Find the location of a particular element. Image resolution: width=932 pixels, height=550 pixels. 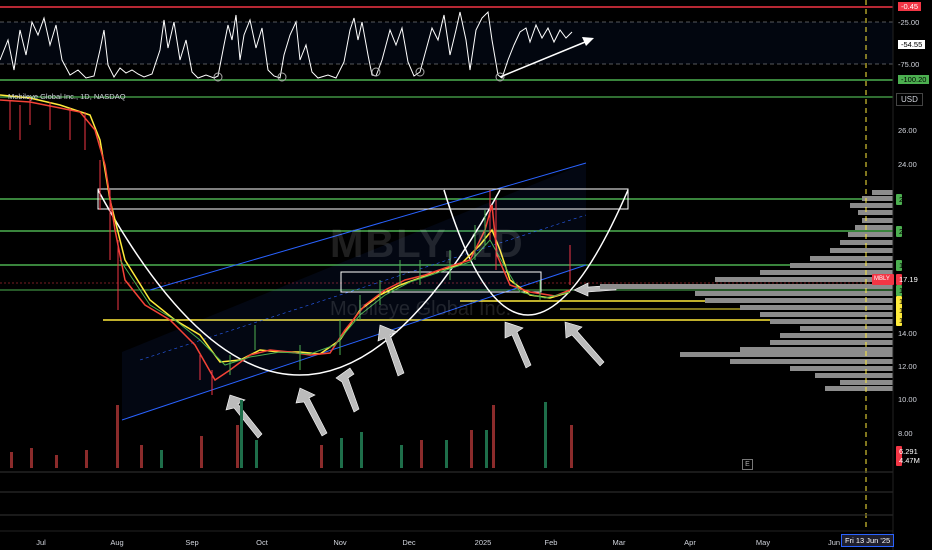

volume-tag: 6.291 is located at coordinates (907, 451).